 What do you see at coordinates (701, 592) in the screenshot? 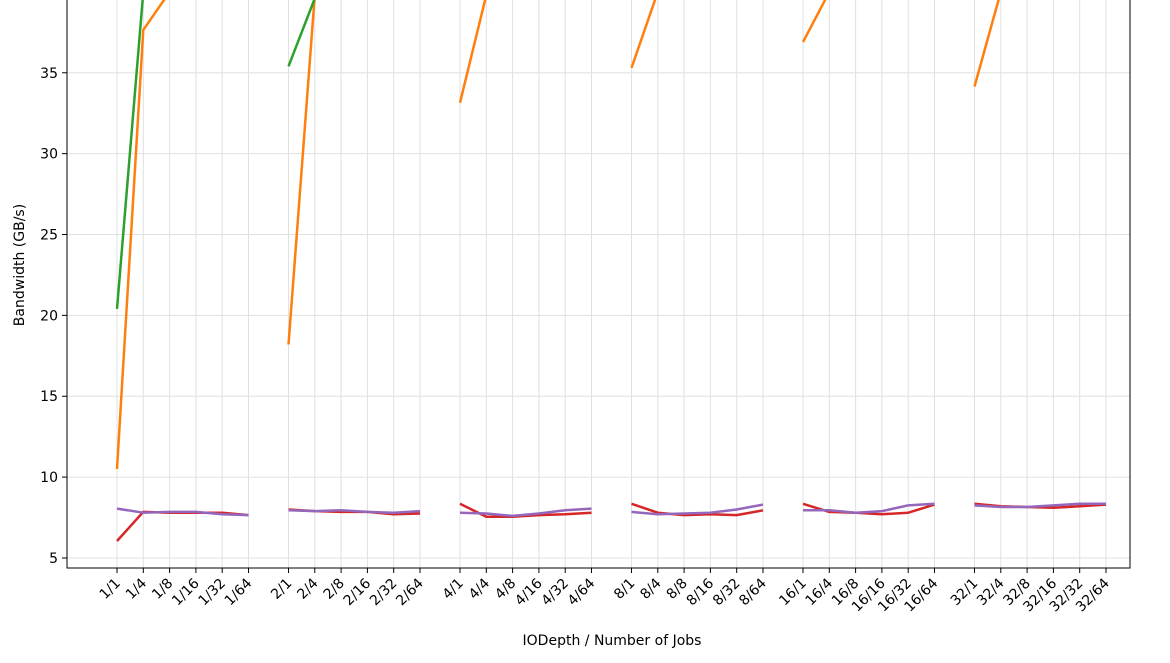
I see `x-tick-label: 8/16` at bounding box center [701, 592].